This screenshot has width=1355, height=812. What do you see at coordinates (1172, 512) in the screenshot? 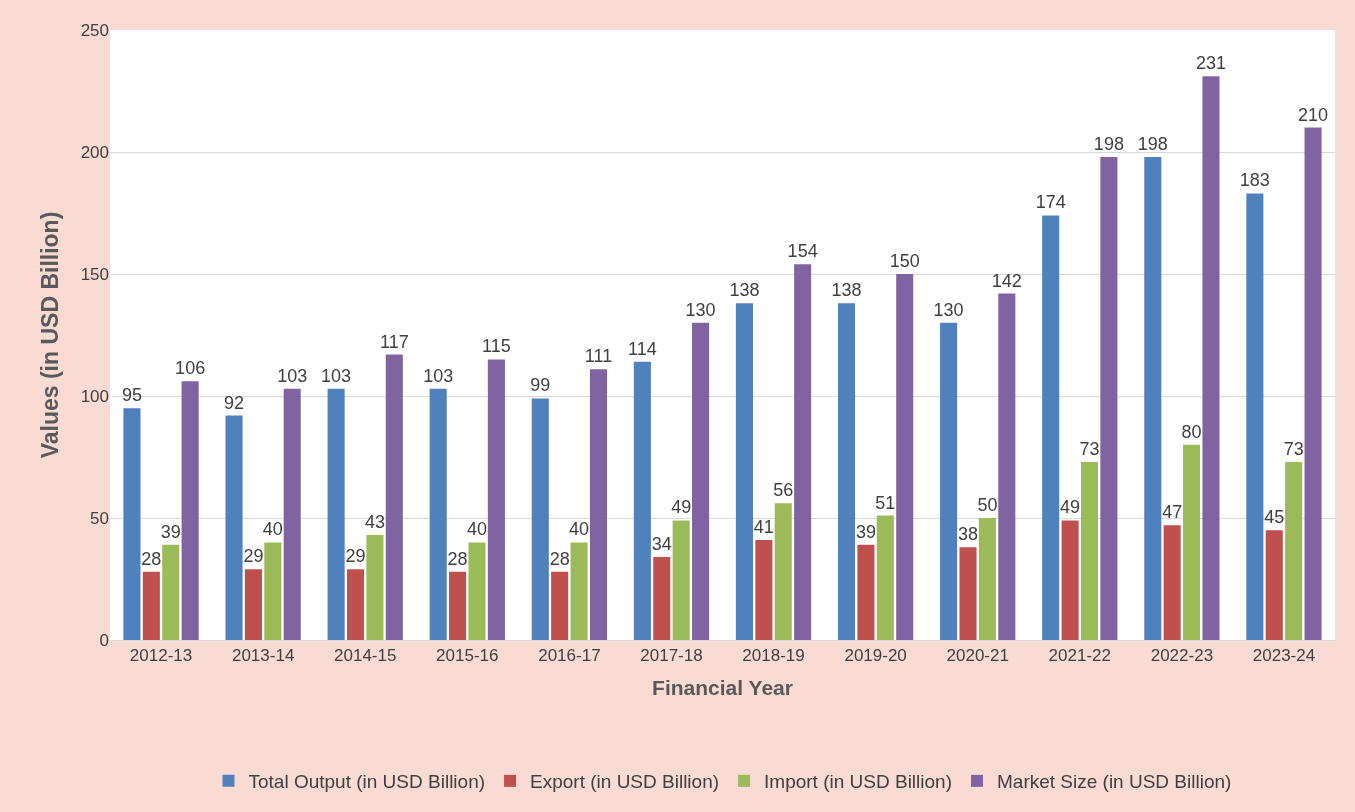
I see `data-label: 47` at bounding box center [1172, 512].